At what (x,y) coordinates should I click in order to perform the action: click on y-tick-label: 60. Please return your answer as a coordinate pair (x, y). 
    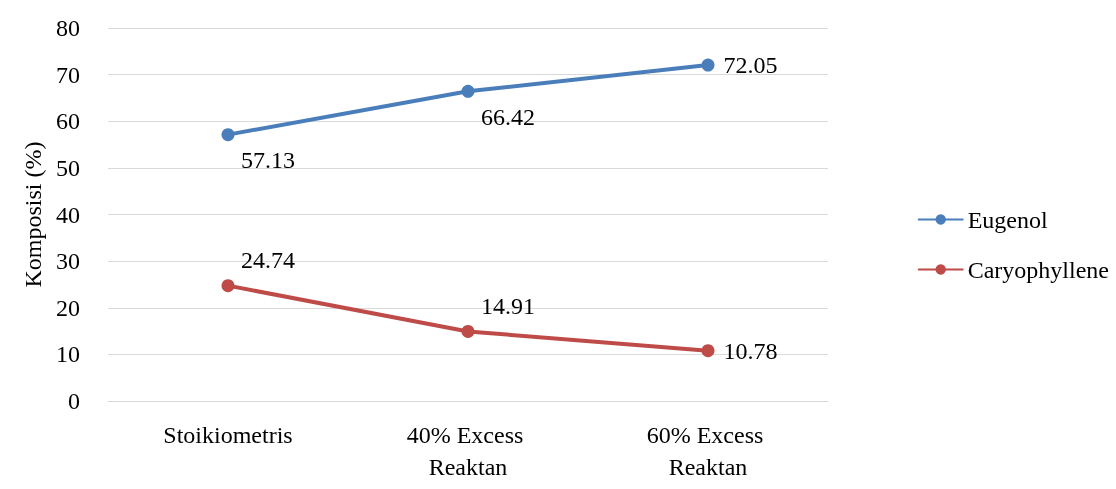
    Looking at the image, I should click on (68, 121).